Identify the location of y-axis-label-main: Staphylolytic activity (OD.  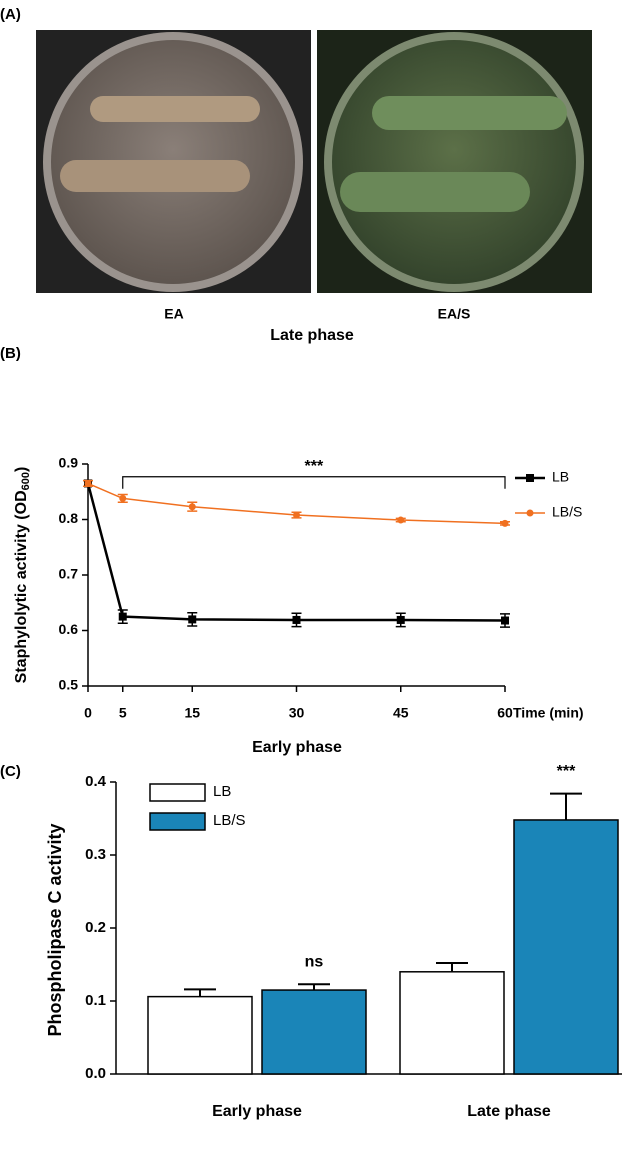
(21, 586).